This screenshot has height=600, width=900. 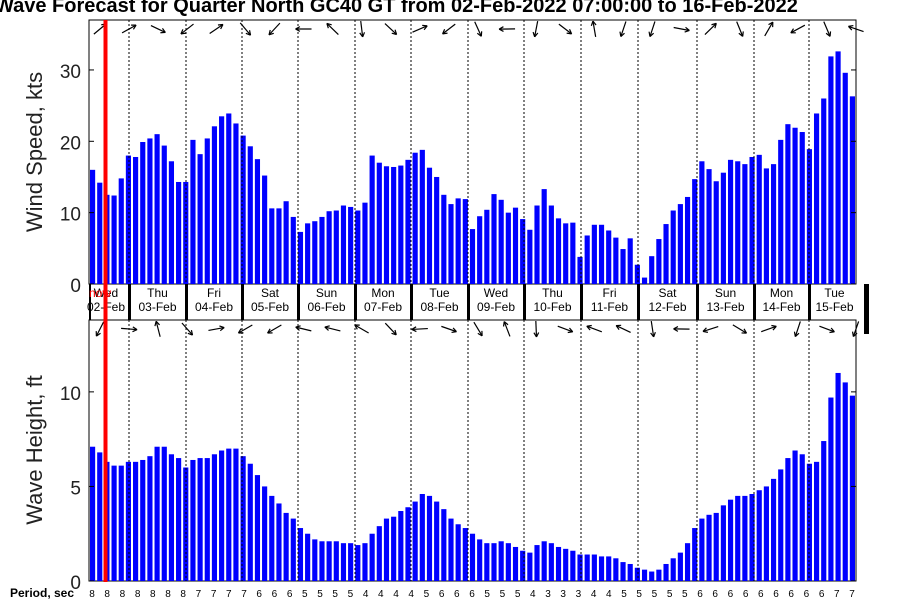 I want to click on period-value: 3, so click(x=579, y=594).